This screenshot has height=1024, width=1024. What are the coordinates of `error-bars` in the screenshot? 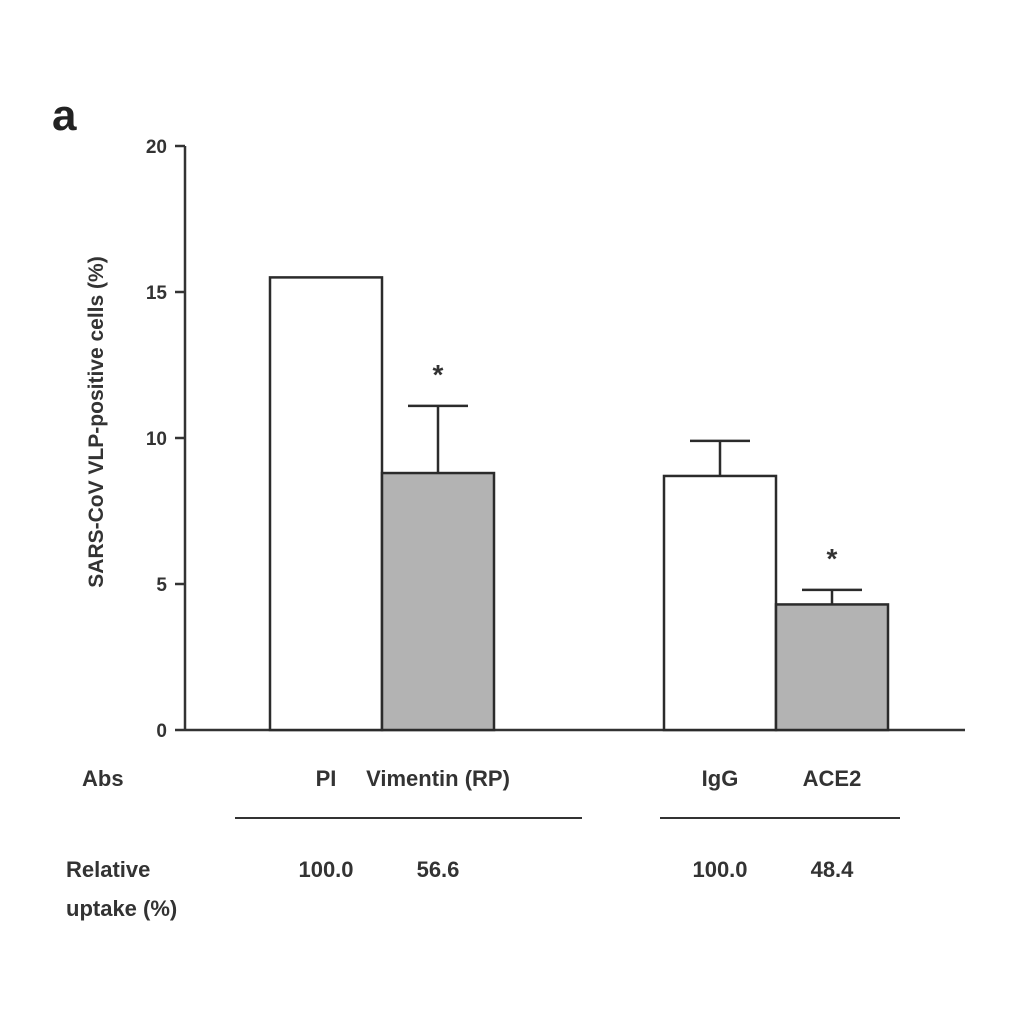 It's located at (635, 504).